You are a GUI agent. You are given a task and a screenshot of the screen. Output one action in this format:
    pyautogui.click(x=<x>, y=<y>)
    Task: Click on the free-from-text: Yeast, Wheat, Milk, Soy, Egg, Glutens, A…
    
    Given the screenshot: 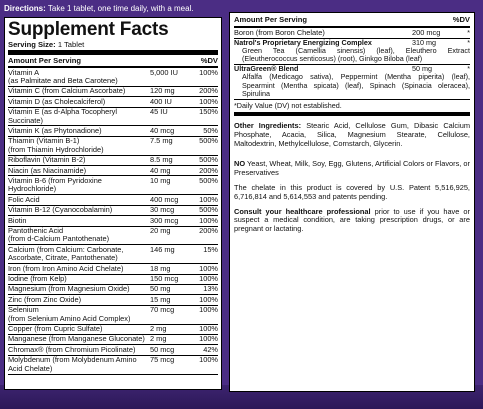 What is the action you would take?
    pyautogui.click(x=352, y=168)
    